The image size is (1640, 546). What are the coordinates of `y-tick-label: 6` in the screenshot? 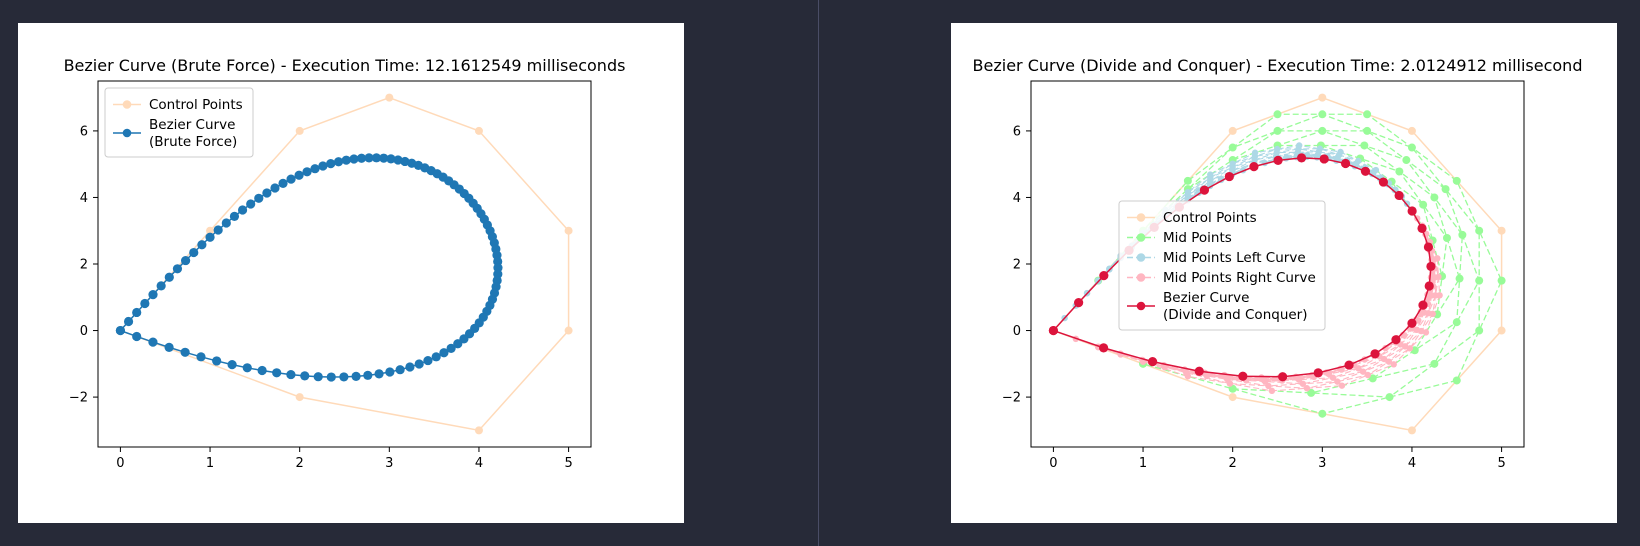 It's located at (84, 131).